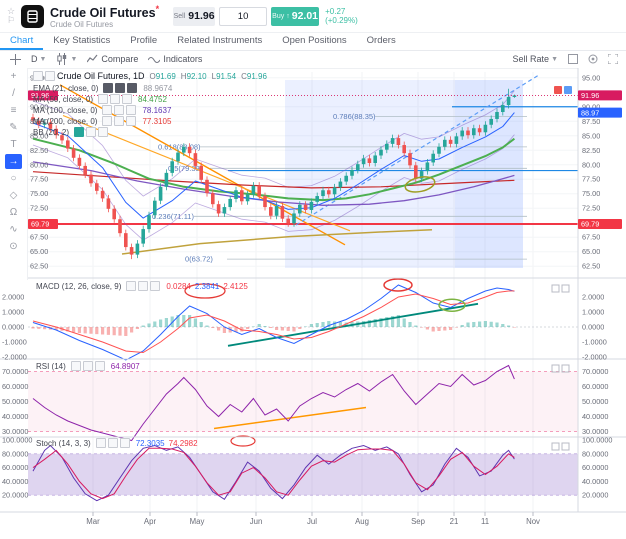  Describe the element at coordinates (112, 59) in the screenshot. I see `compare-button: Compare` at that location.